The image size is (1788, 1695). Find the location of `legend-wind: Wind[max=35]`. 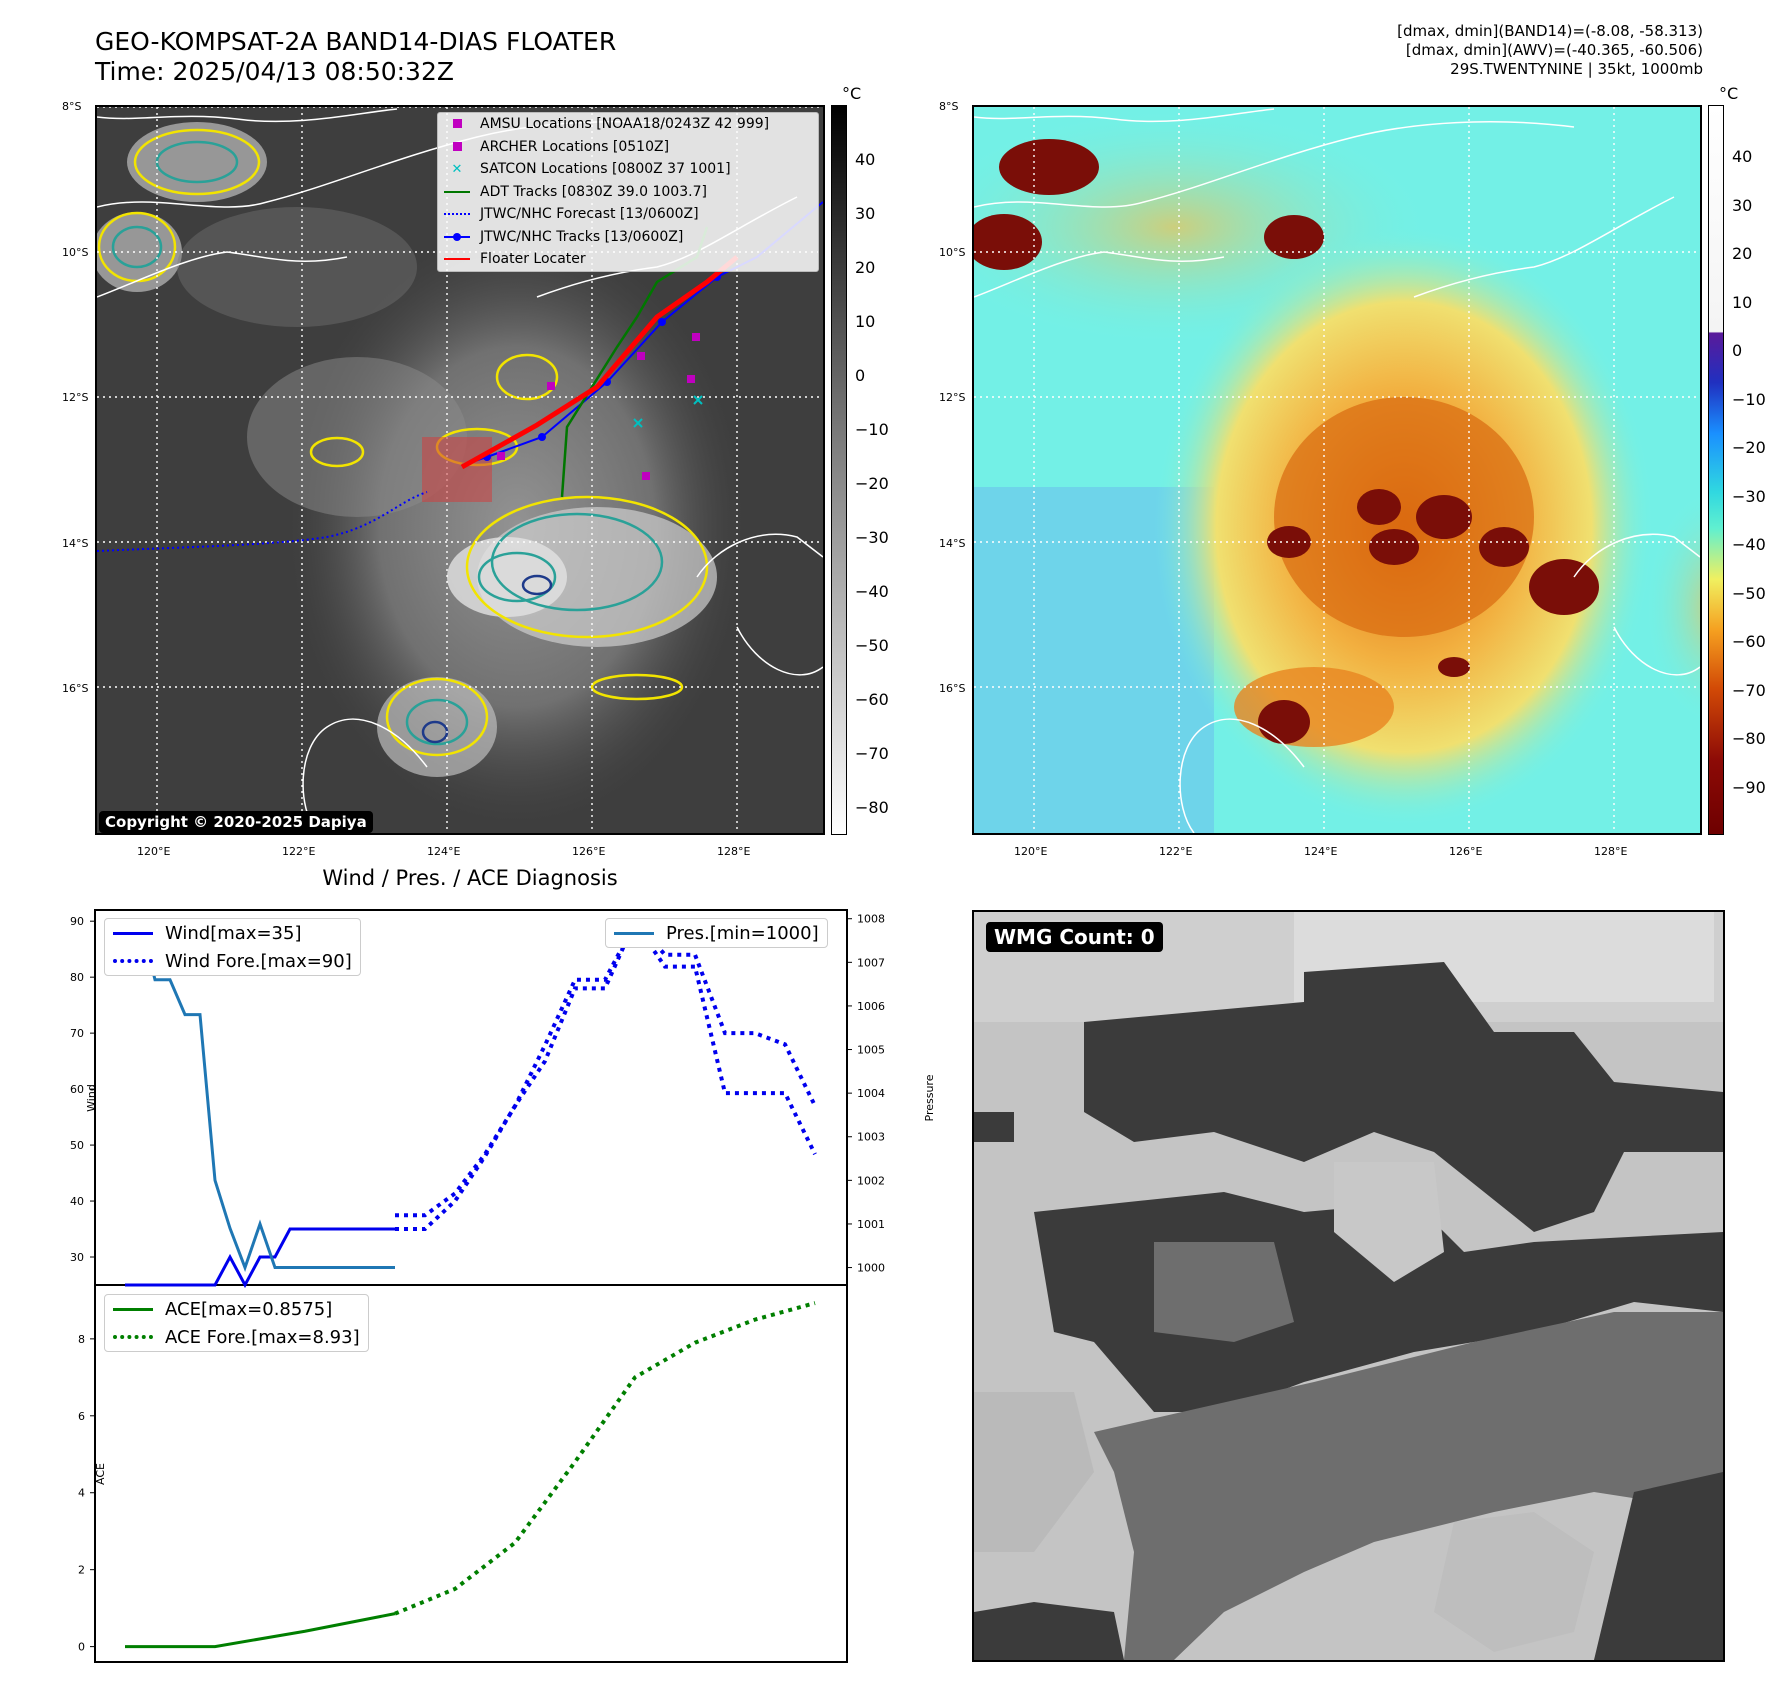

legend-wind: Wind[max=35] is located at coordinates (232, 933).